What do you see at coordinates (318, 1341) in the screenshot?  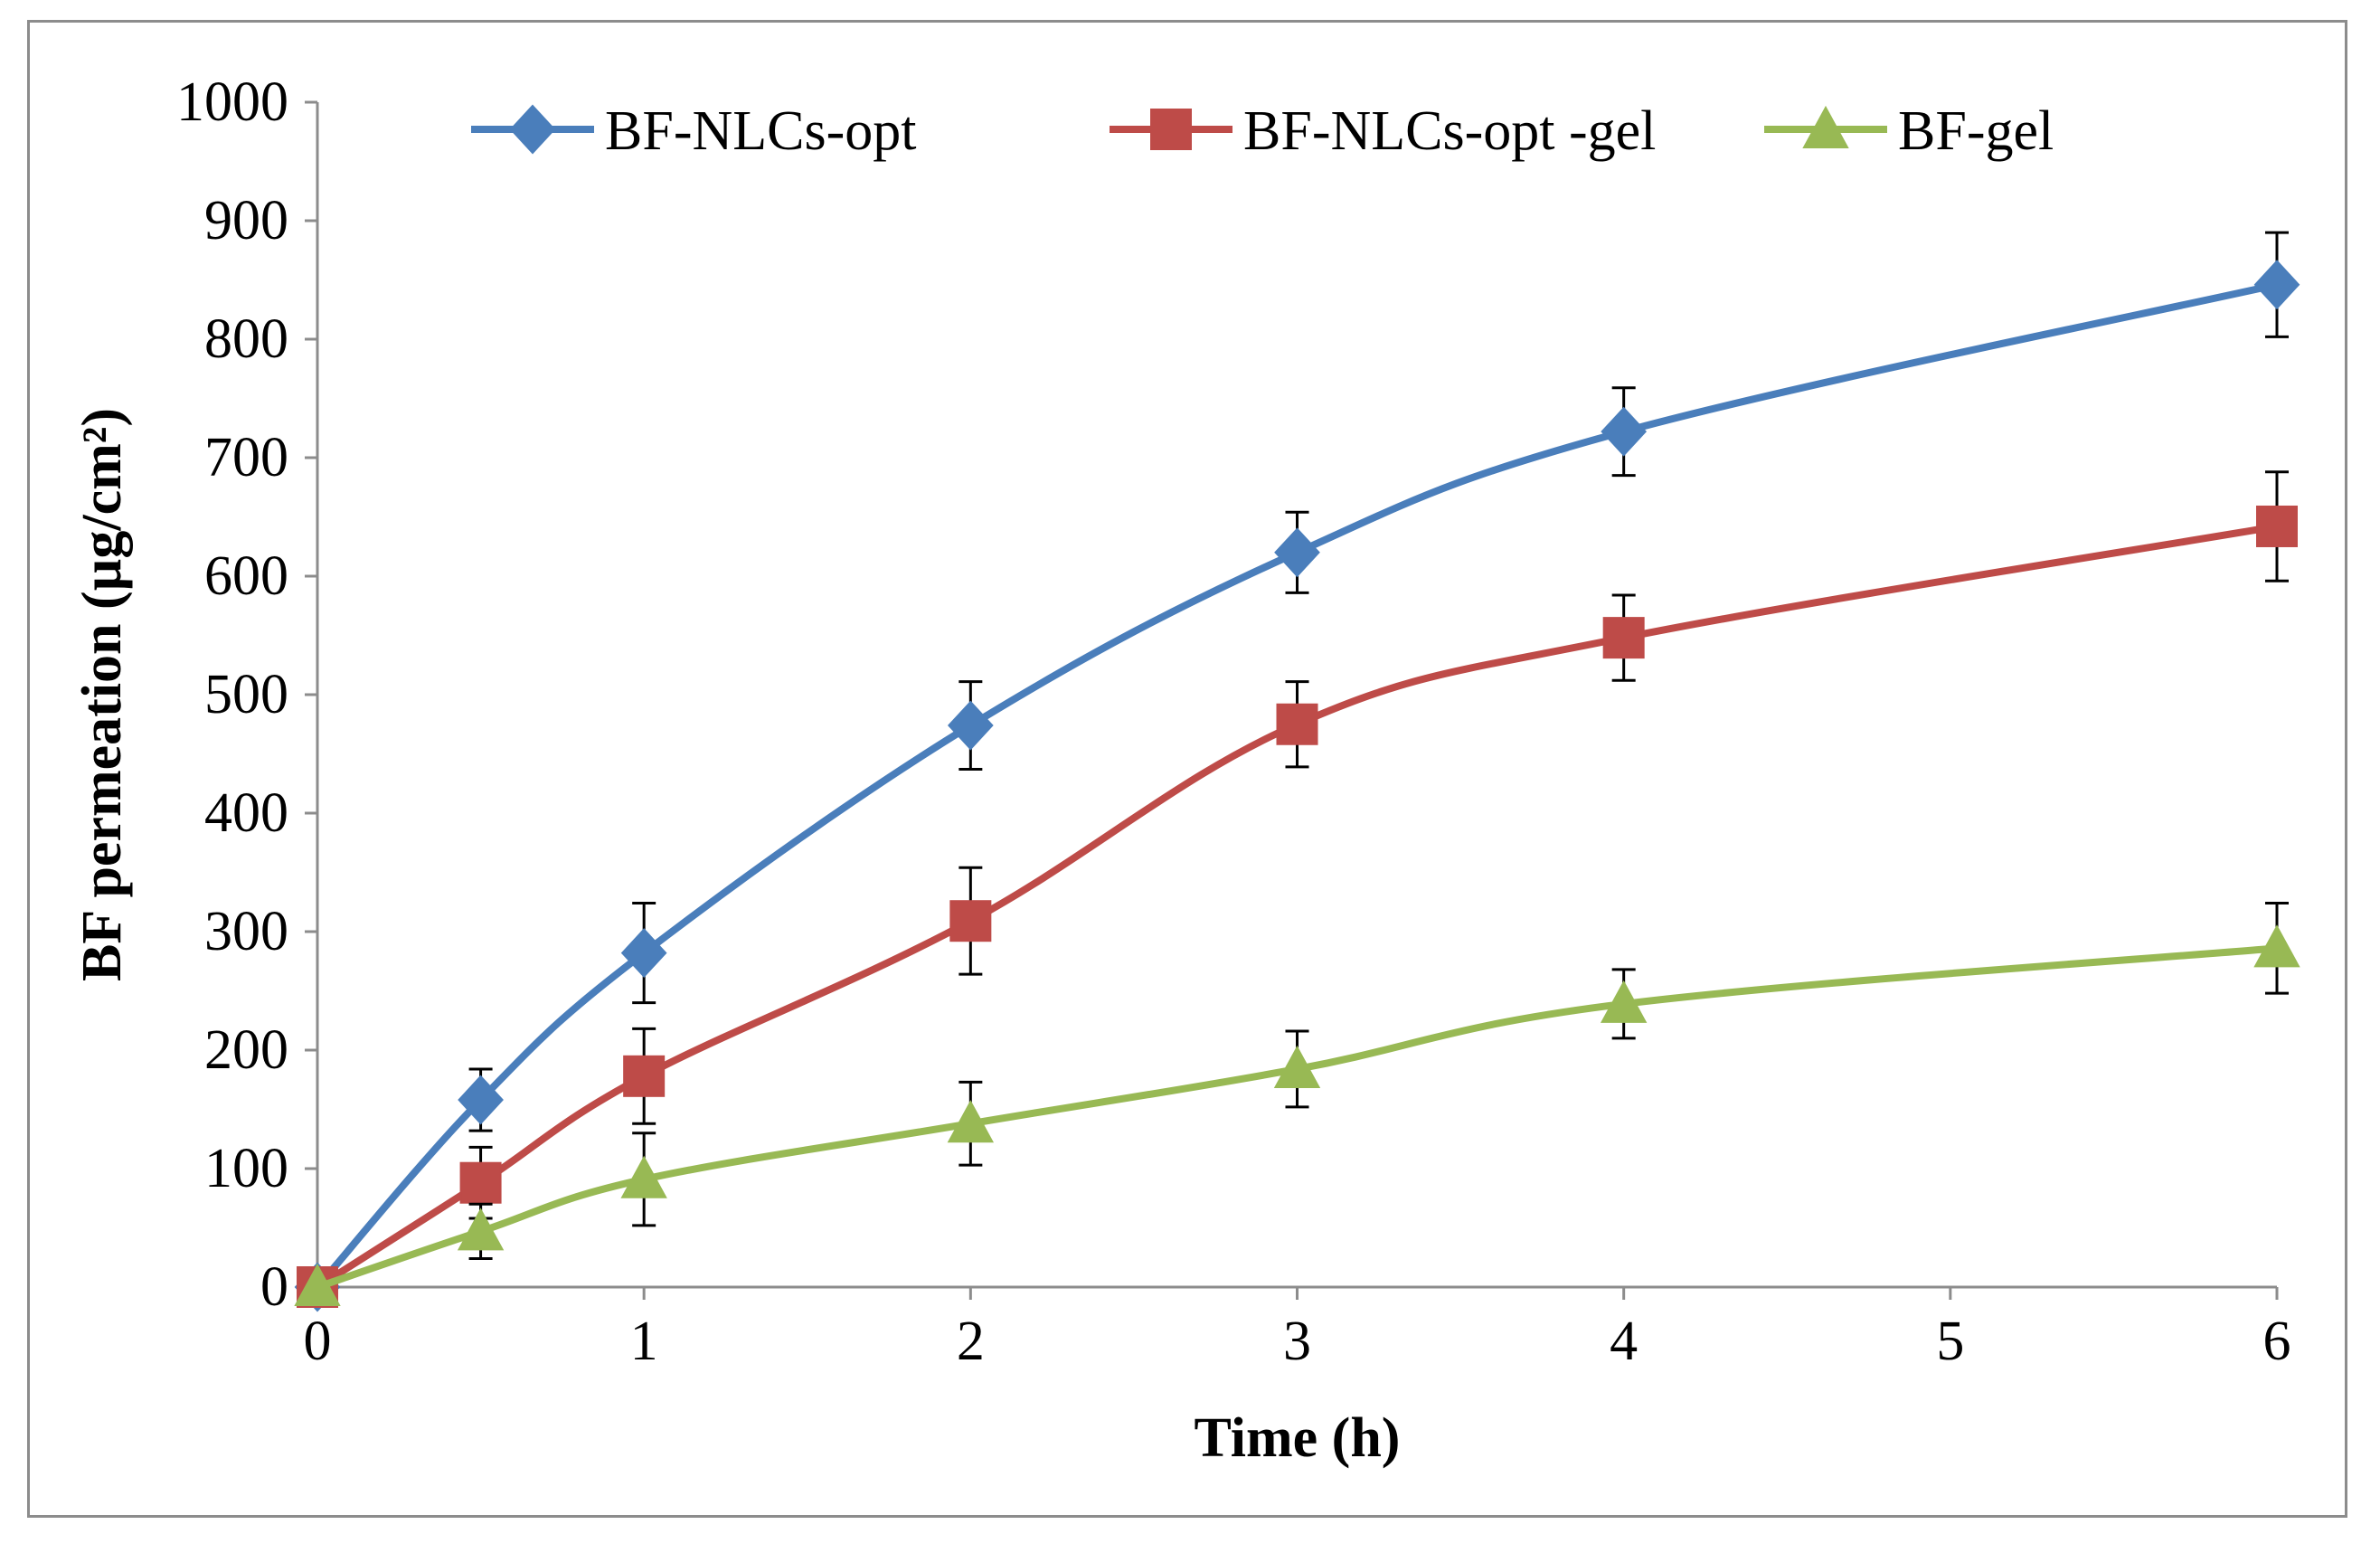 I see `x-tick-label: 0` at bounding box center [318, 1341].